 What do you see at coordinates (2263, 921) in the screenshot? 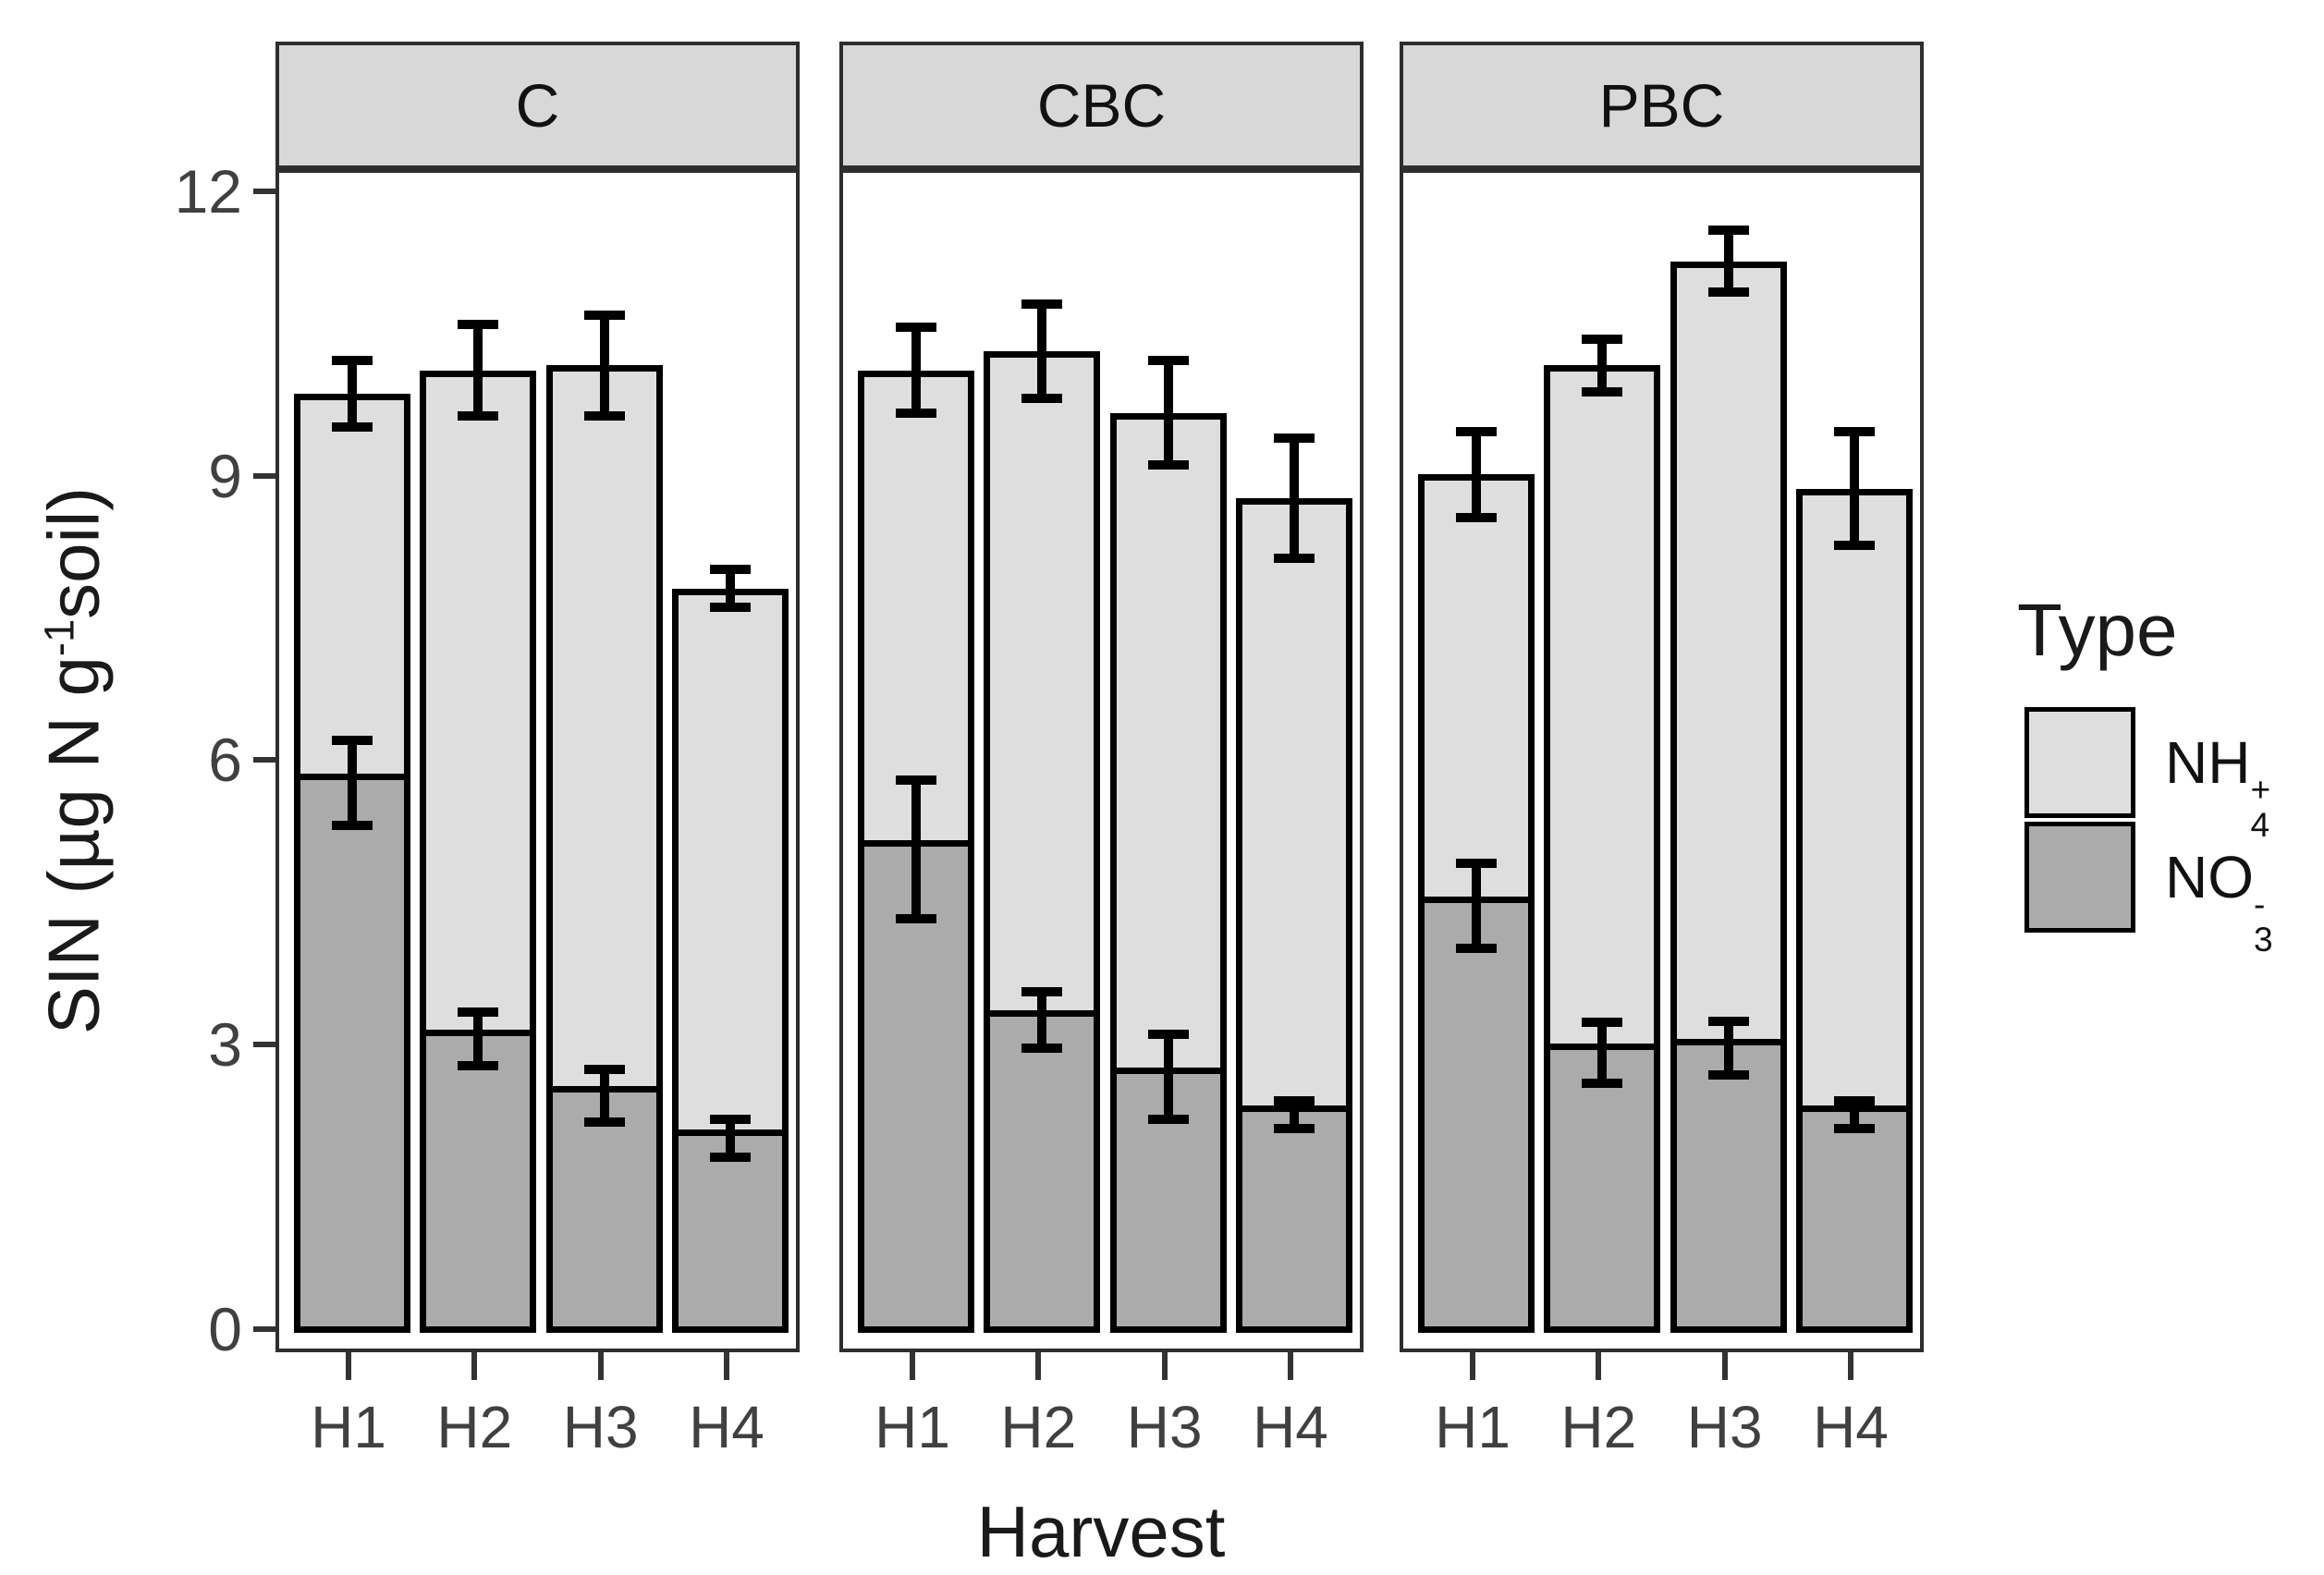
I see `legend-label-scripts: -3` at bounding box center [2263, 921].